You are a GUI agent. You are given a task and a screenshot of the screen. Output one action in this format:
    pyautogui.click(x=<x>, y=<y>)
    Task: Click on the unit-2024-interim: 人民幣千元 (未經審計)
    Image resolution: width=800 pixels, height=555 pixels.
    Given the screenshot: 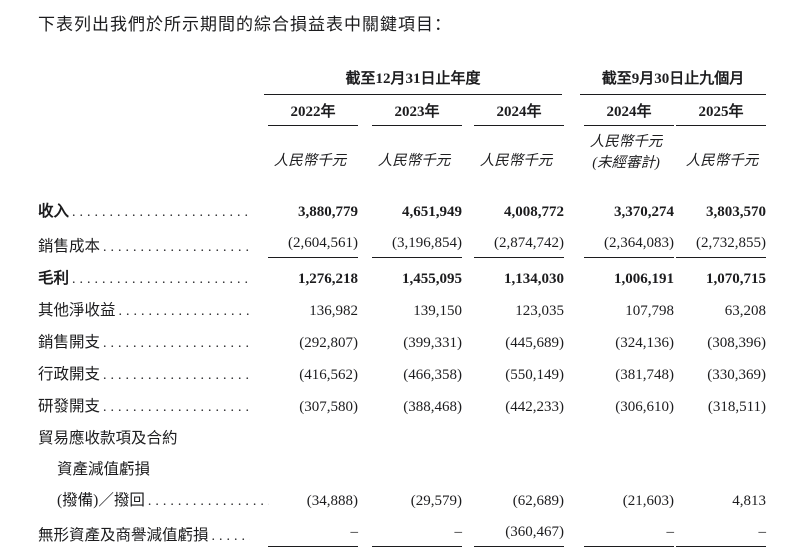 What is the action you would take?
    pyautogui.click(x=619, y=149)
    